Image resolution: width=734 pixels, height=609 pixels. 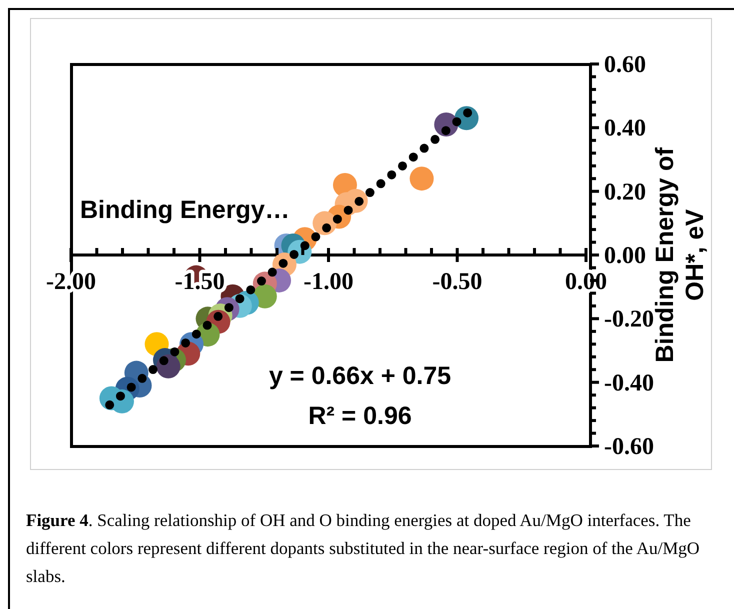 I want to click on point, so click(x=422, y=178).